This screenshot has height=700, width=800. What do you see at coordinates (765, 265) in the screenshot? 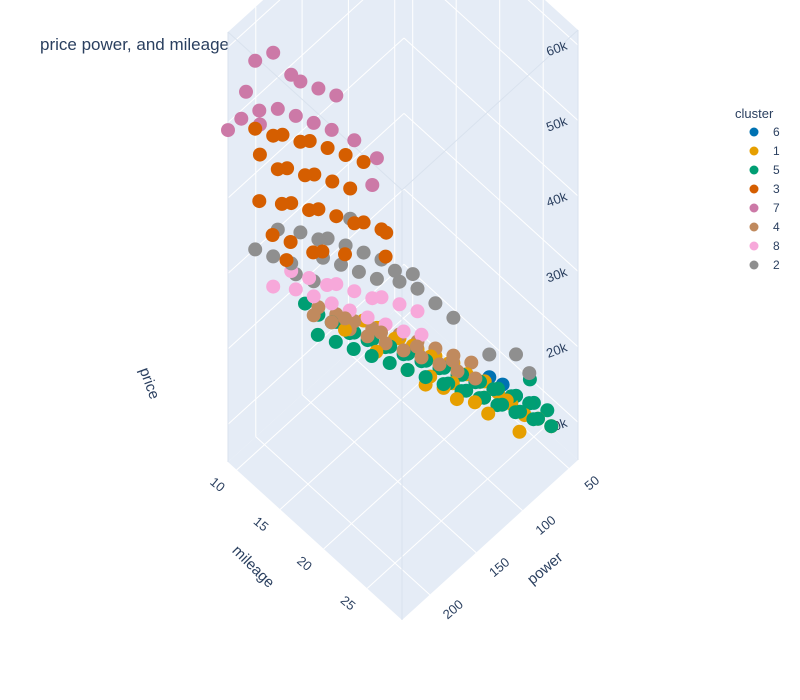
I see `legend-item-2: 2` at bounding box center [765, 265].